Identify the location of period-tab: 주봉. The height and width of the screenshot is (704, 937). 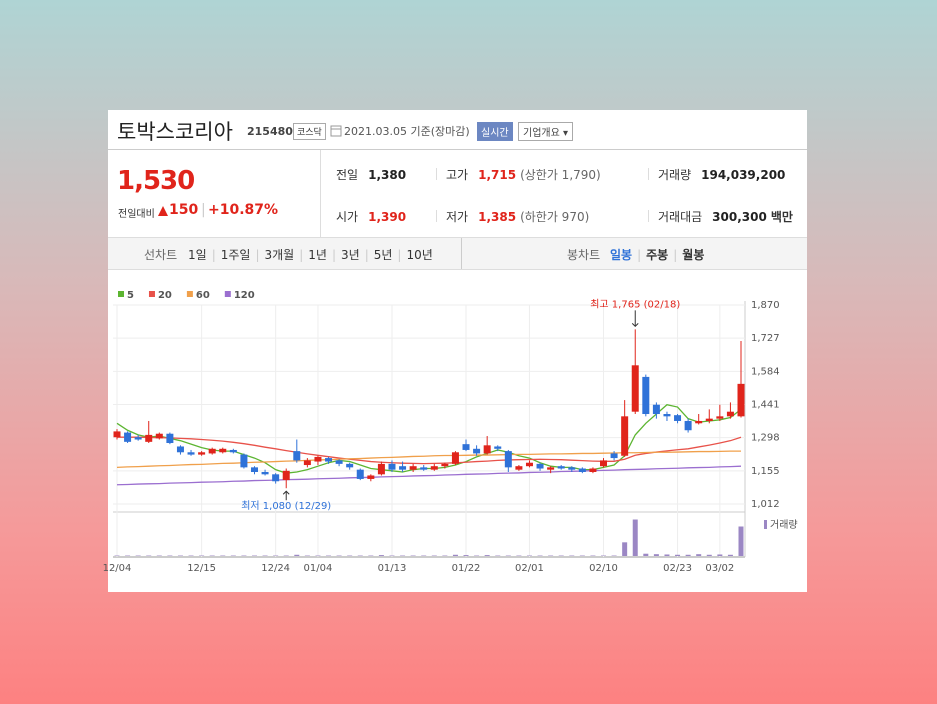
(657, 255).